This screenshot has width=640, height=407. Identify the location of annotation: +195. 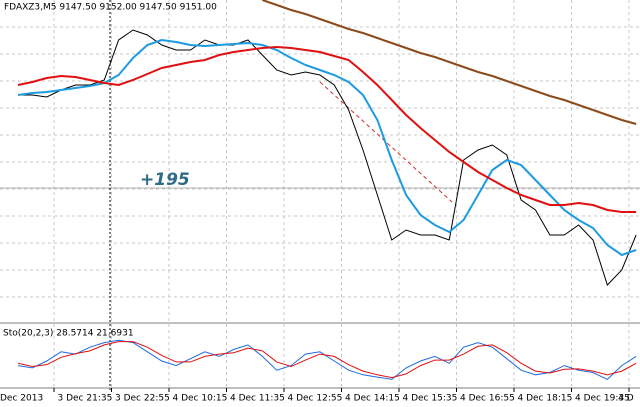
(165, 180).